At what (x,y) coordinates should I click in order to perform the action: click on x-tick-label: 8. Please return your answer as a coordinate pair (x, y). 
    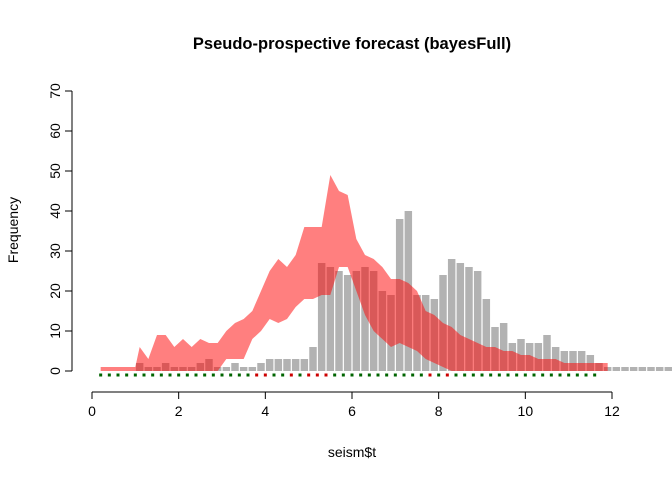
    Looking at the image, I should click on (439, 411).